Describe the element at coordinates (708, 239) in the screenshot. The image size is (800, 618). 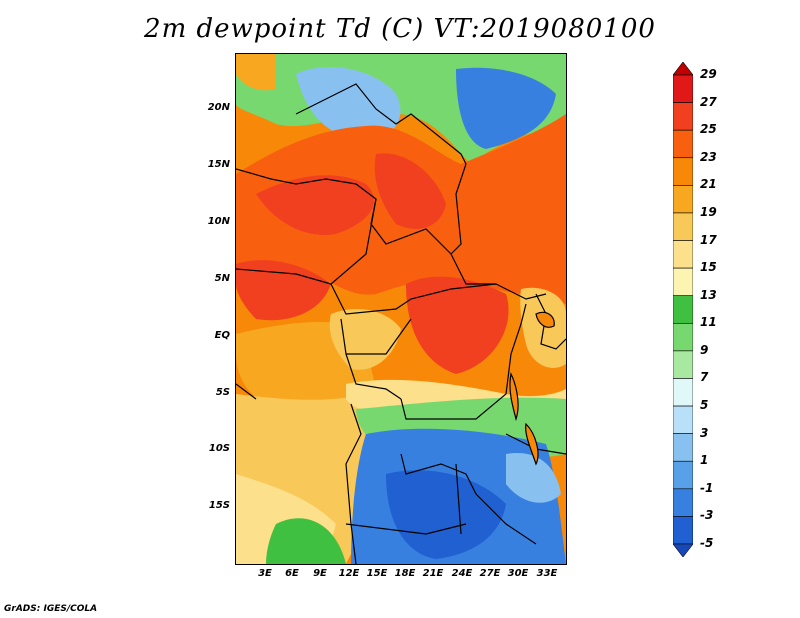
I see `colorbar-label: 17` at that location.